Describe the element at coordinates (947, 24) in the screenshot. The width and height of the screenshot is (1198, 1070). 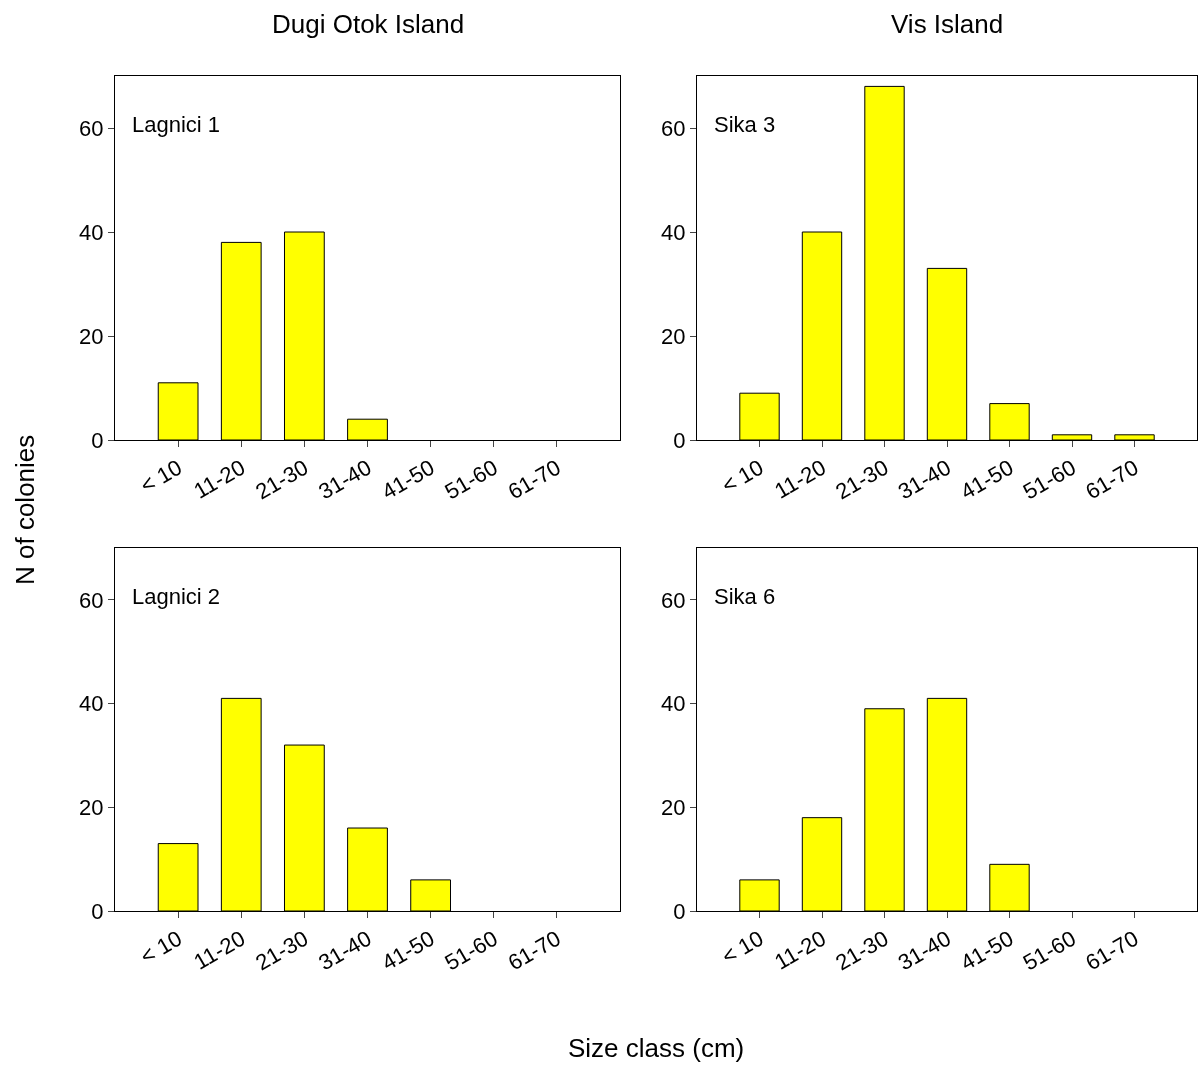
I see `chart-title: Vis Island` at that location.